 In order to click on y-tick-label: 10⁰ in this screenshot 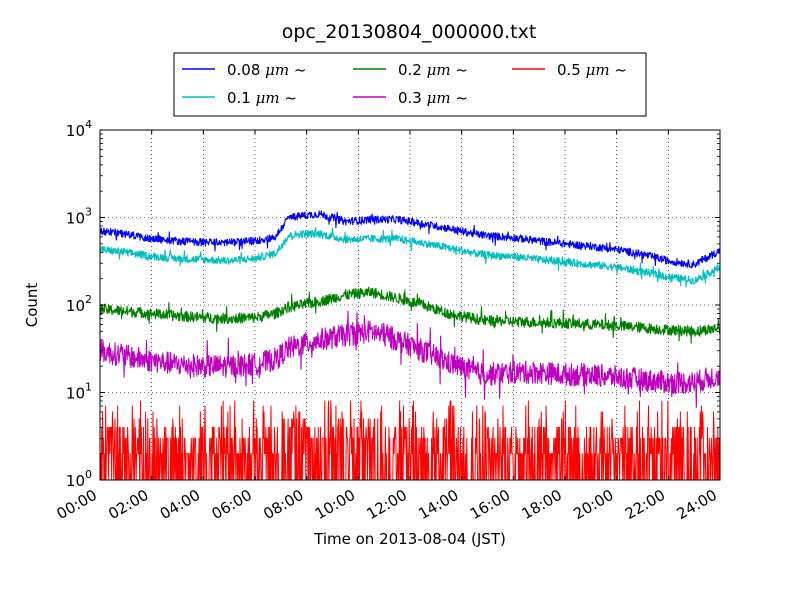, I will do `click(79, 479)`.